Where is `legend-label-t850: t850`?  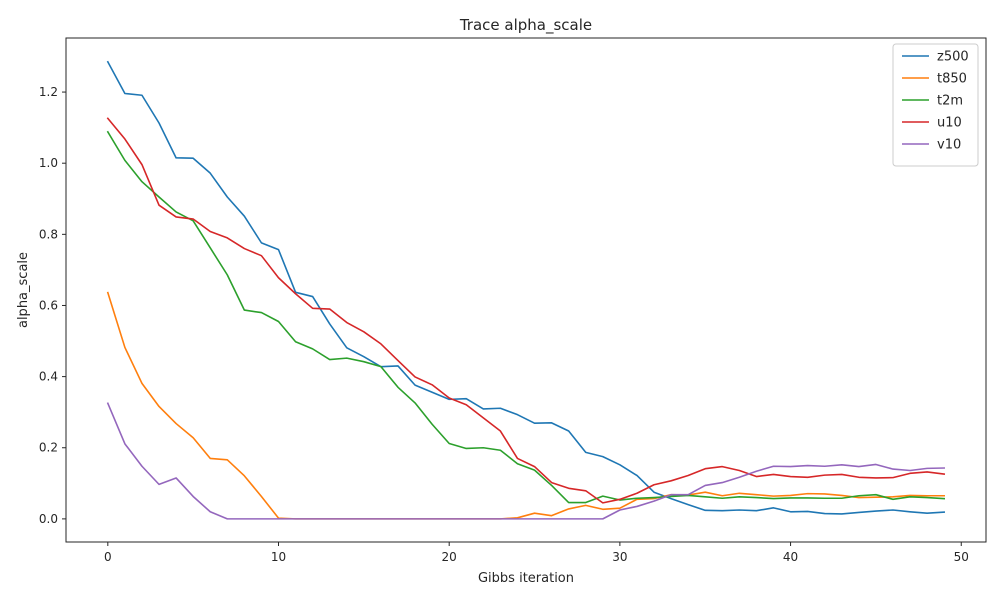
legend-label-t850: t850 is located at coordinates (952, 79).